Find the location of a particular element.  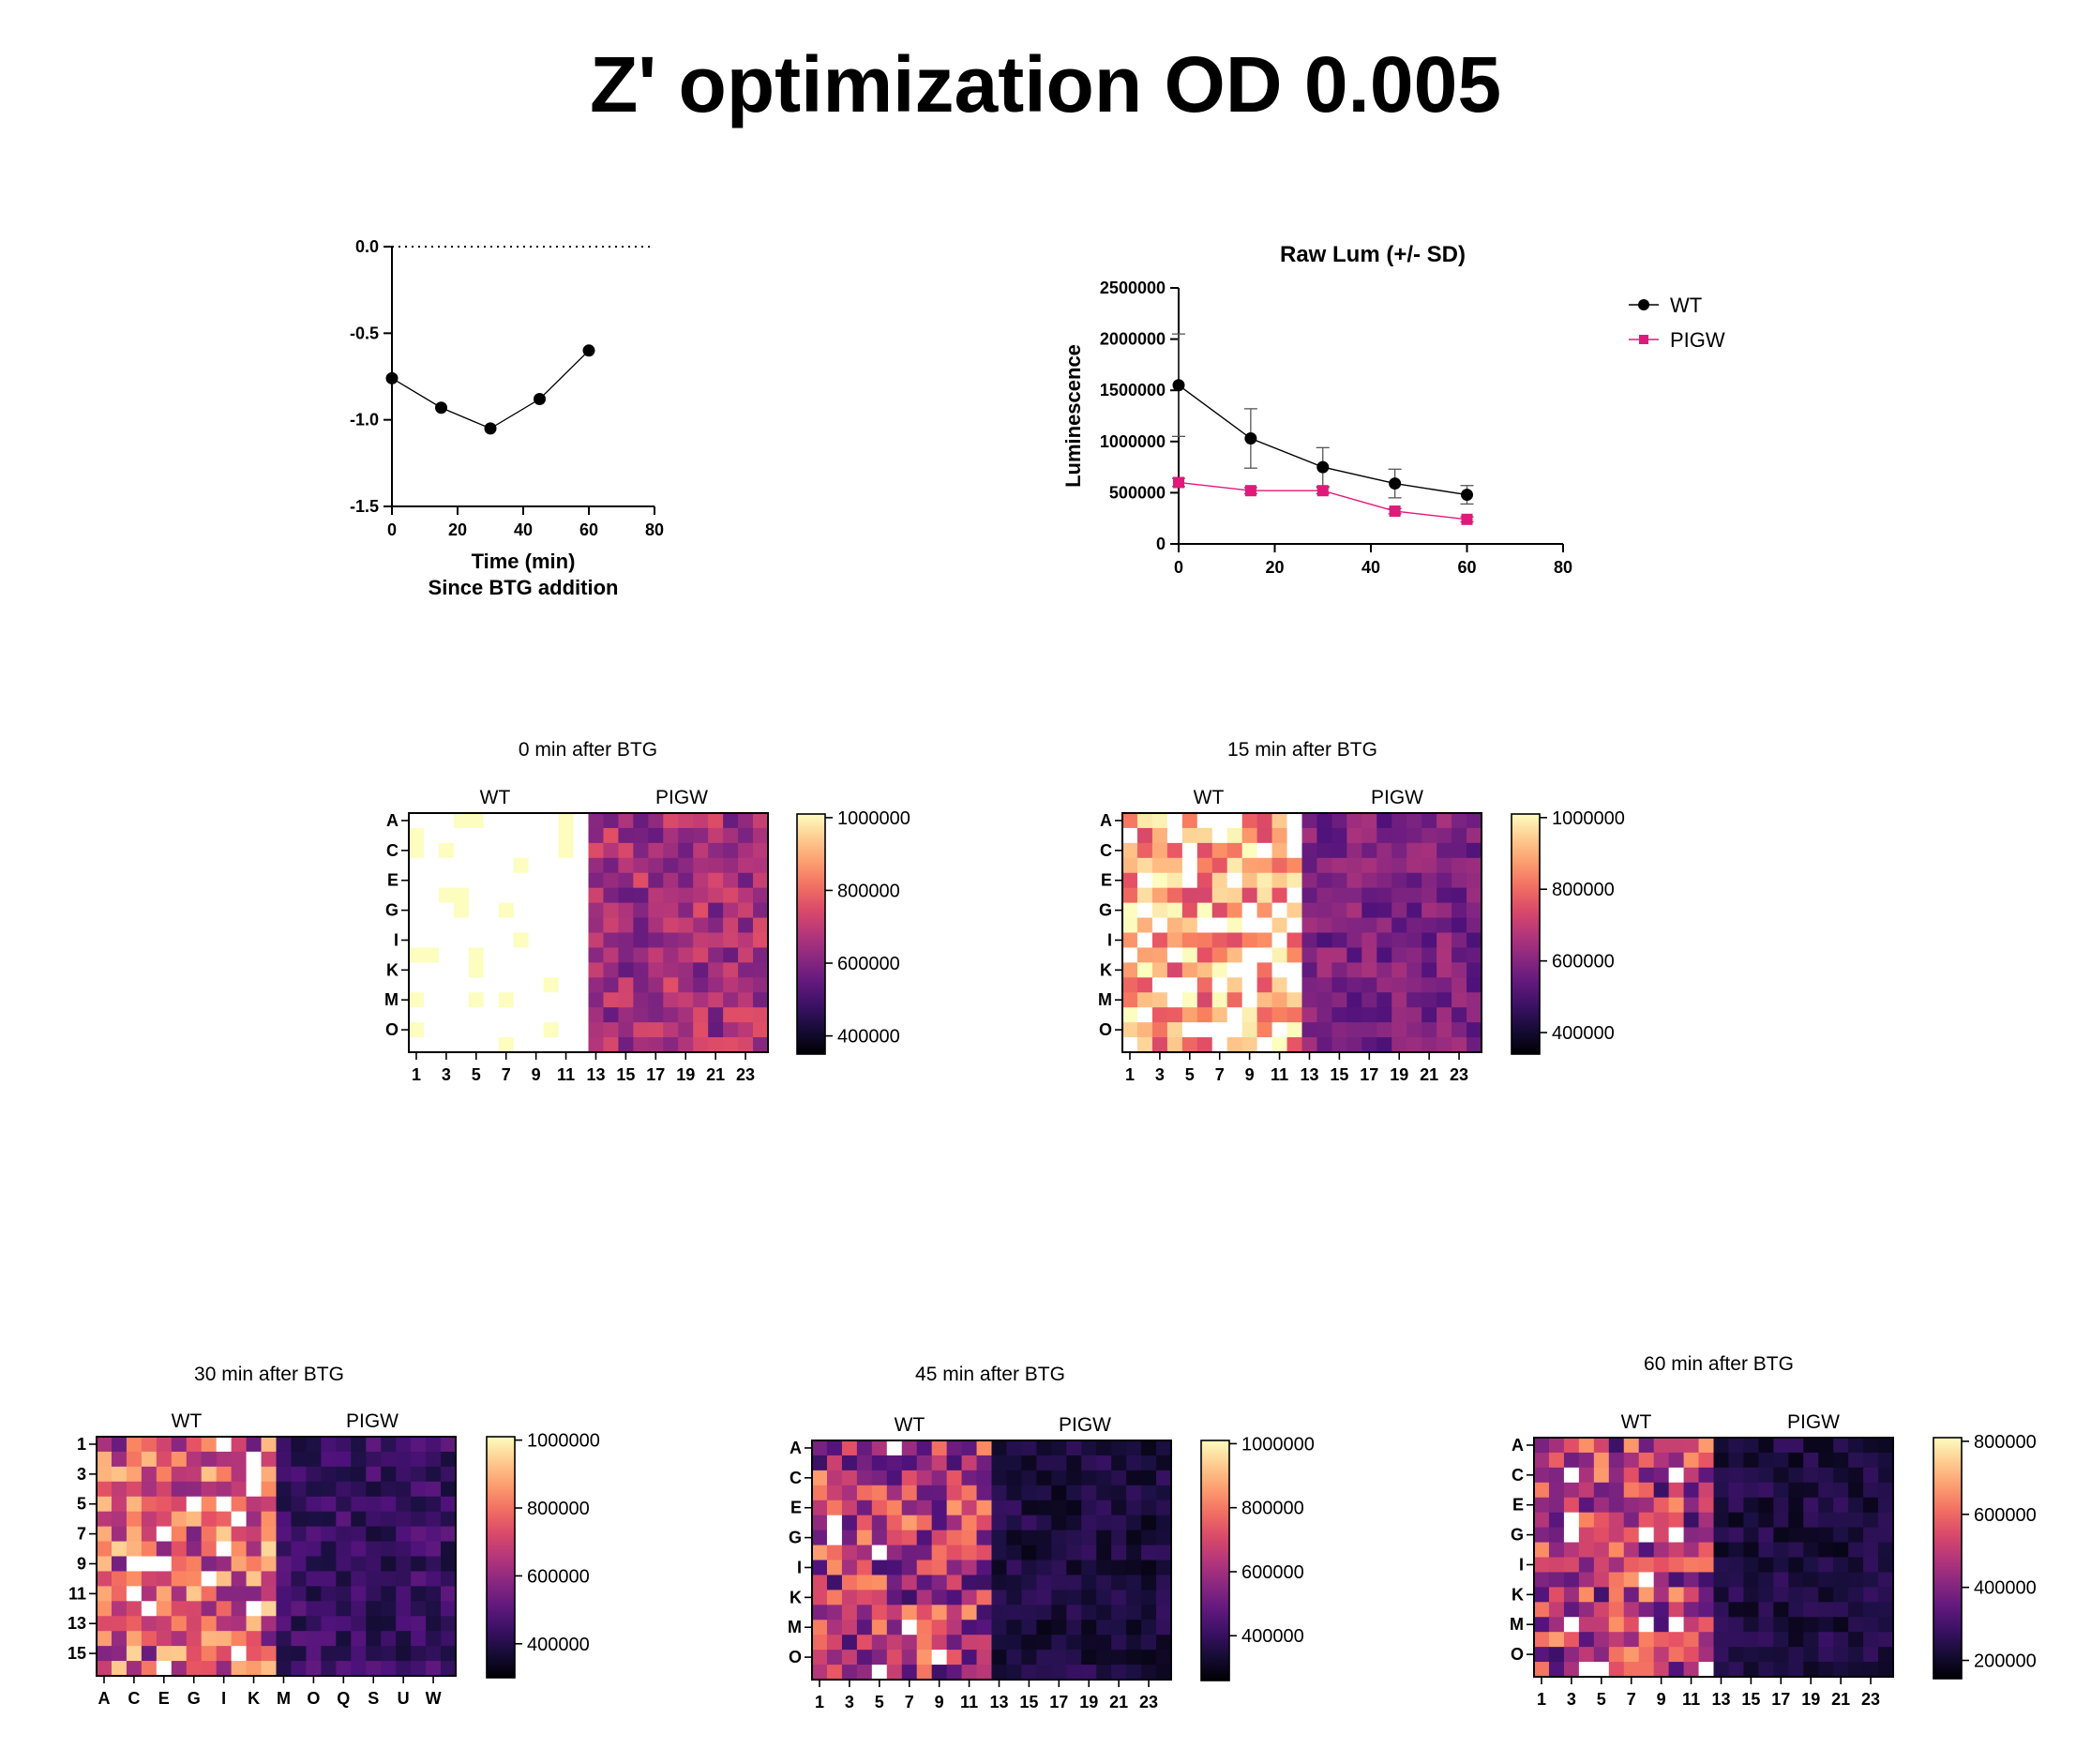

col-label: 13 is located at coordinates (1720, 1699).